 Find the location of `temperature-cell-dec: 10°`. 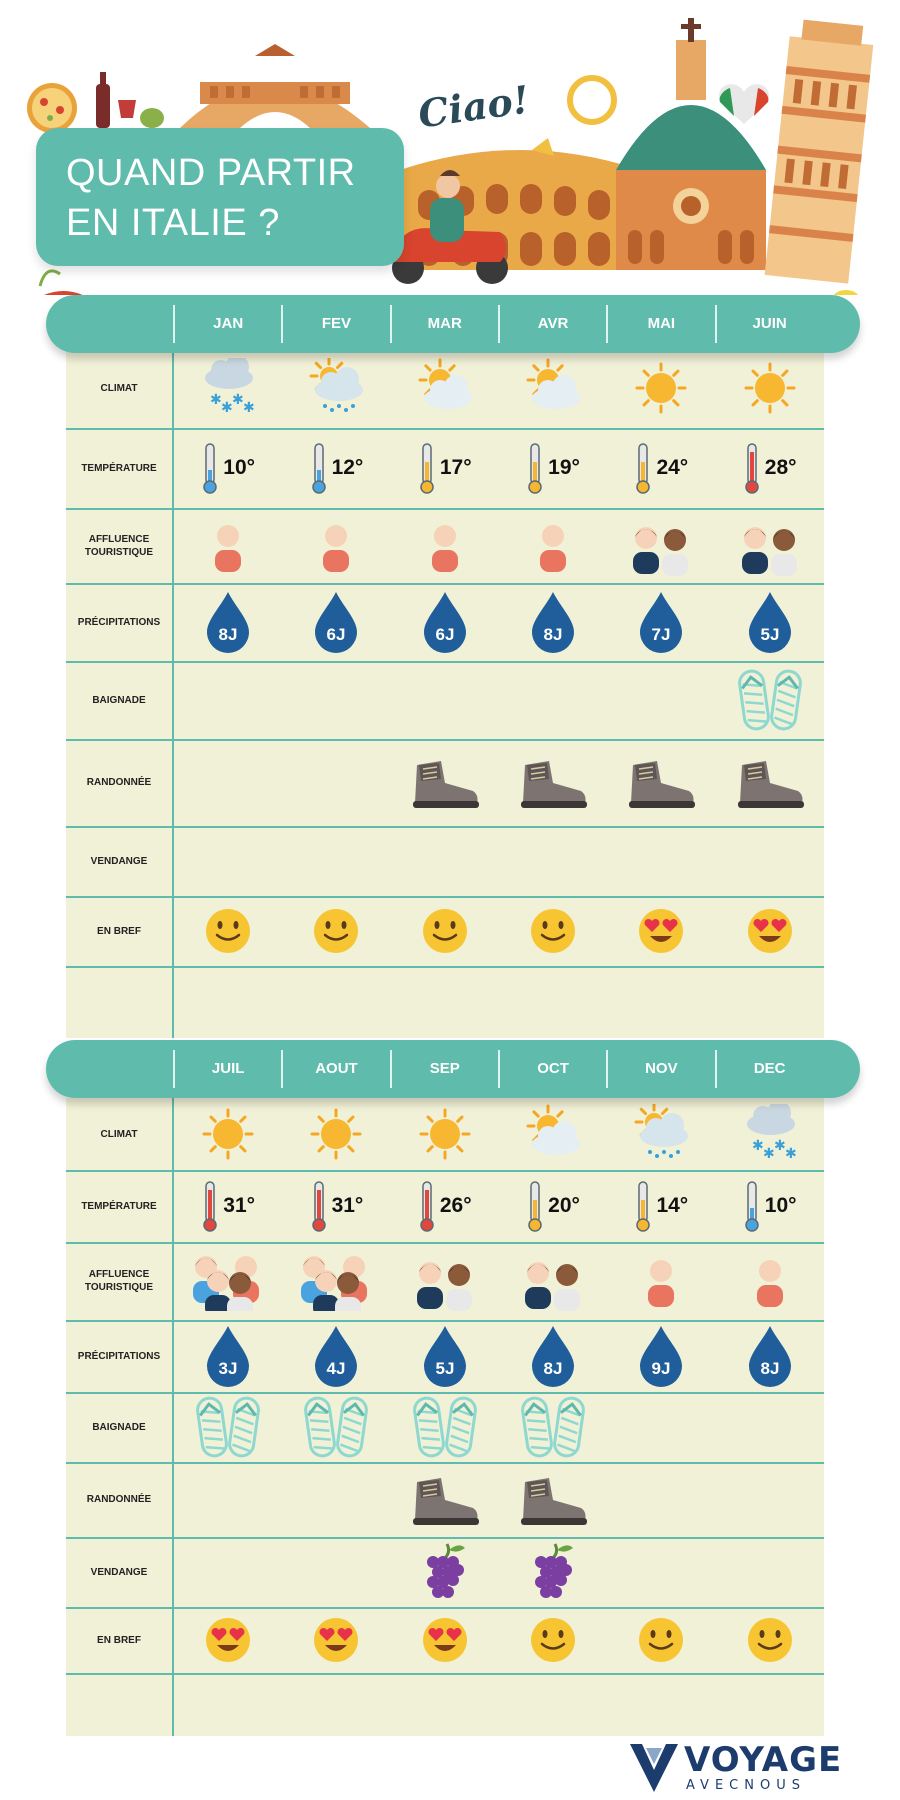

temperature-cell-dec: 10° is located at coordinates (770, 1206).